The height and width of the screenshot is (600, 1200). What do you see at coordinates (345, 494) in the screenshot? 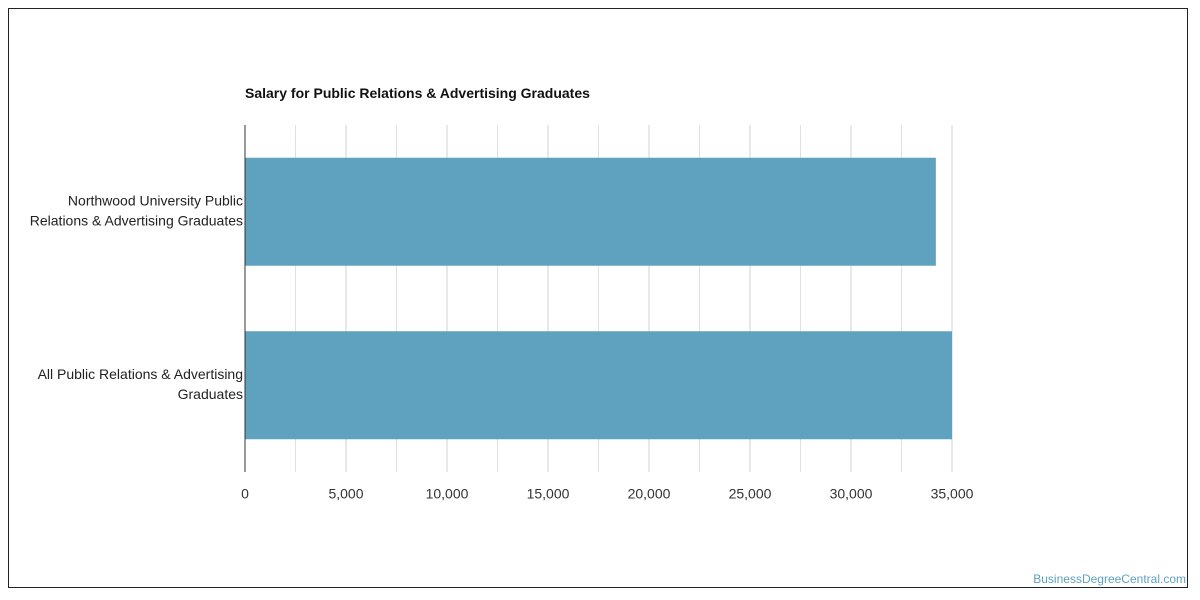
I see `x-tick-label: 5,000` at bounding box center [345, 494].